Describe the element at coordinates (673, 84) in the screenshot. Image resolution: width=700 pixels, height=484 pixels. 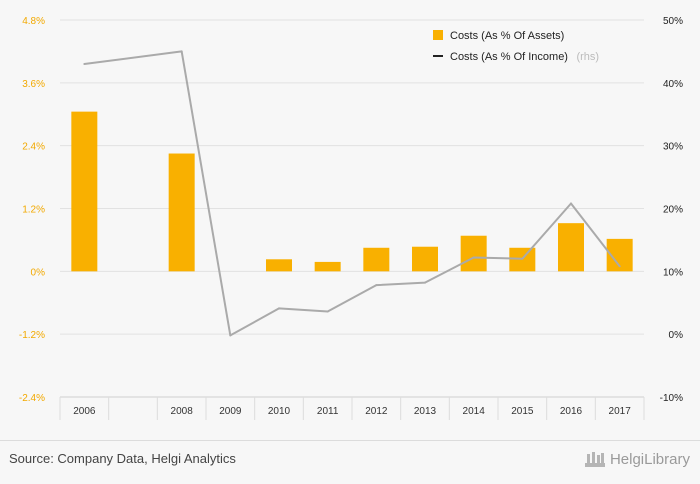
I see `right-tick-label: 40%` at that location.